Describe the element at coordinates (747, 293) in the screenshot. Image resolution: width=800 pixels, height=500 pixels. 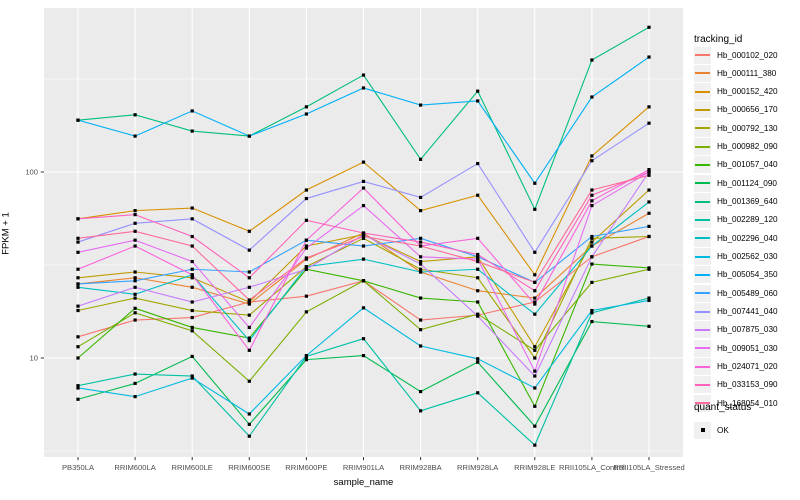
I see `legend-item-label: Hb_005489_060` at that location.